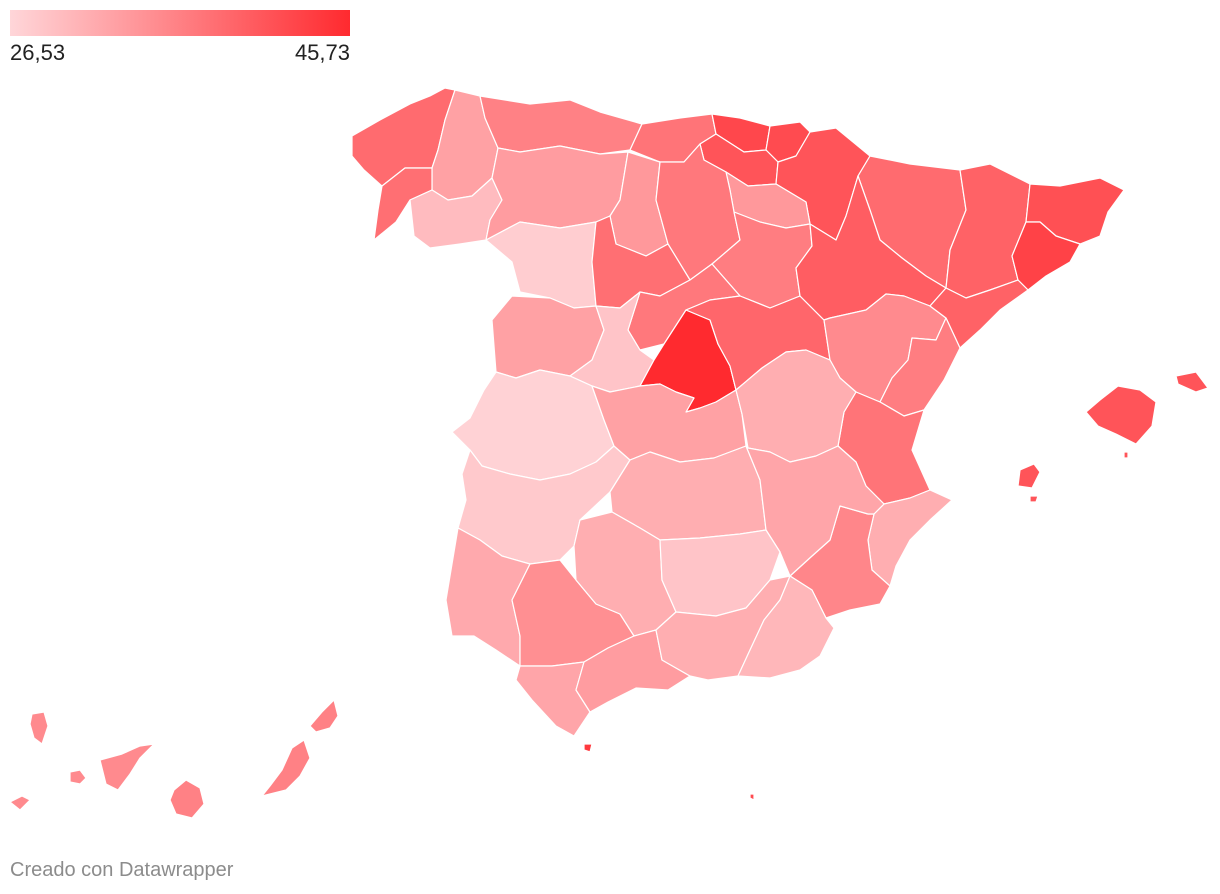 This screenshot has width=1220, height=894. I want to click on region-asturias, so click(561, 125).